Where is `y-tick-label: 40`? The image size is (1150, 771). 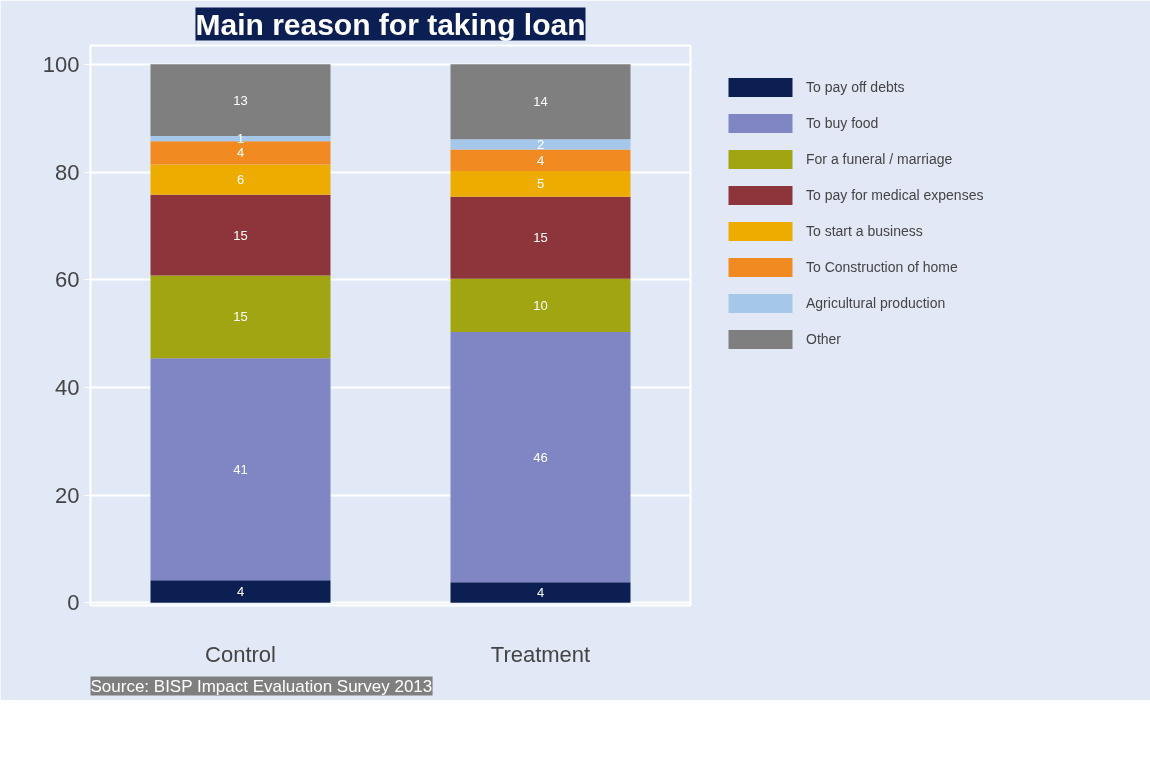 y-tick-label: 40 is located at coordinates (67, 387).